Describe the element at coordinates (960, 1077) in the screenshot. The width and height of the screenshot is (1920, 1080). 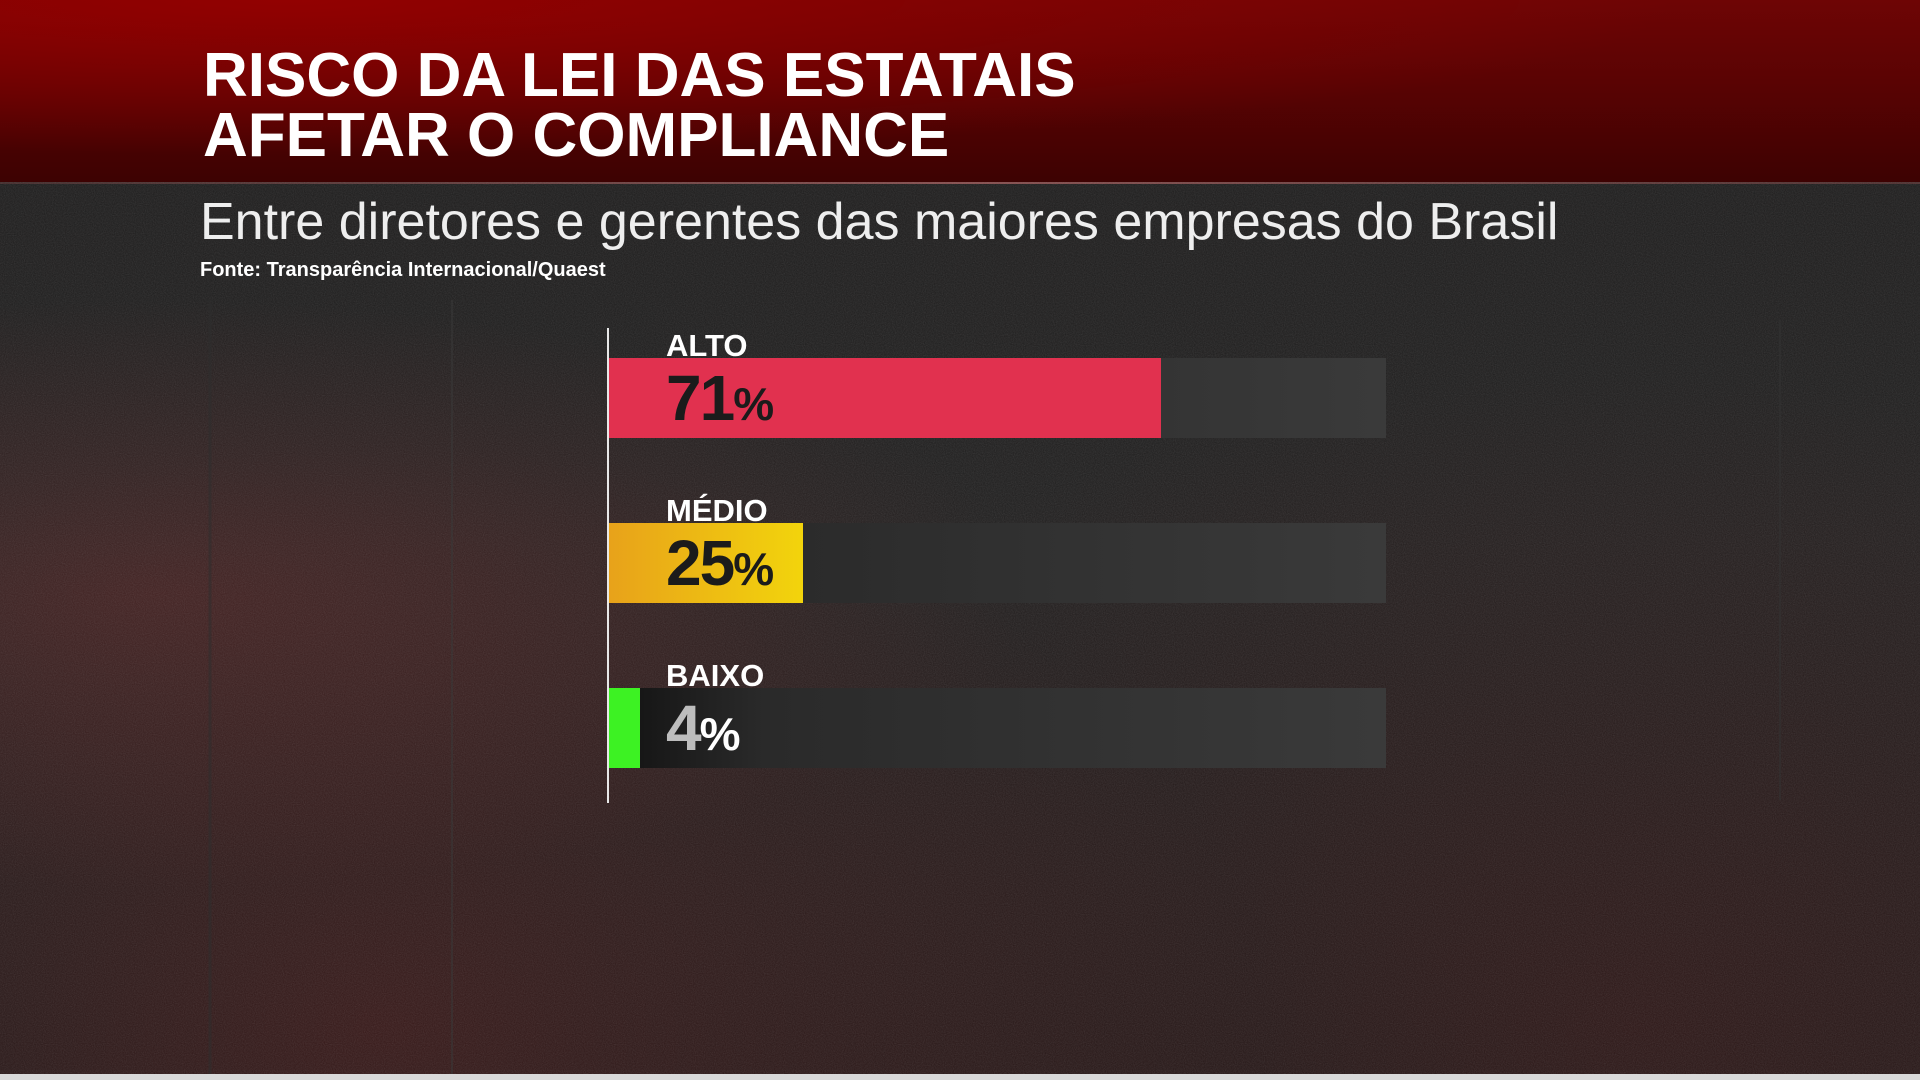
I see `bottom-strip` at that location.